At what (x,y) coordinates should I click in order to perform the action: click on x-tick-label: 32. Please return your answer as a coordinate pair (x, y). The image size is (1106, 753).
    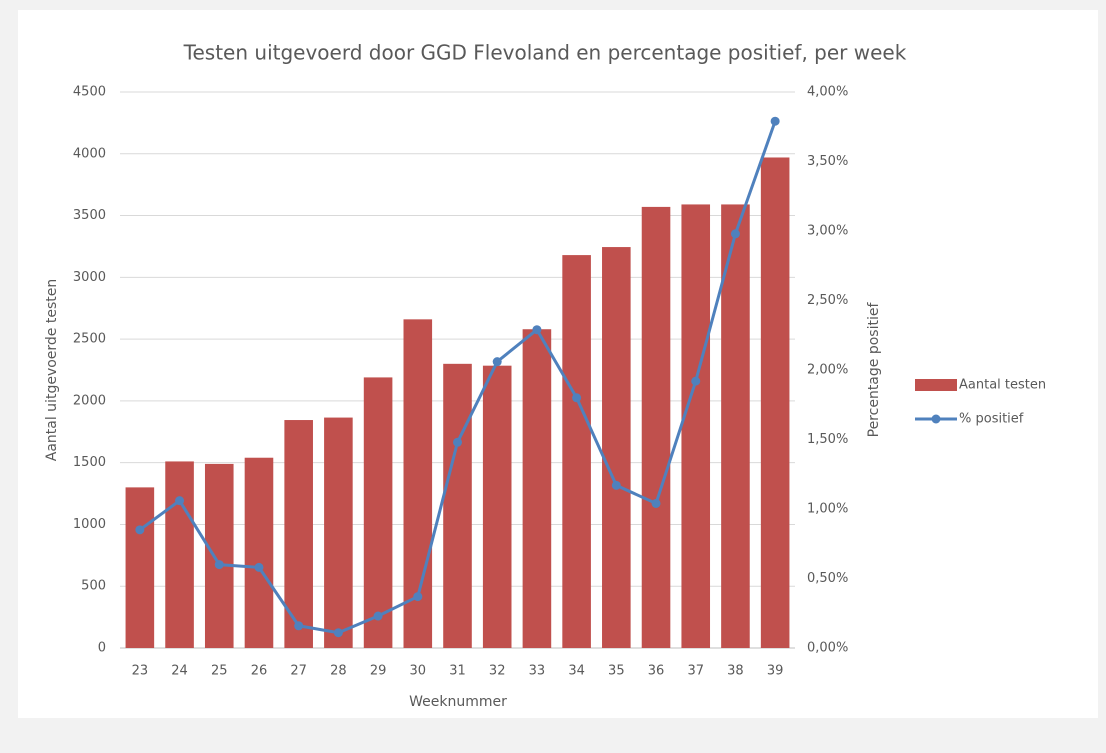
    Looking at the image, I should click on (497, 671).